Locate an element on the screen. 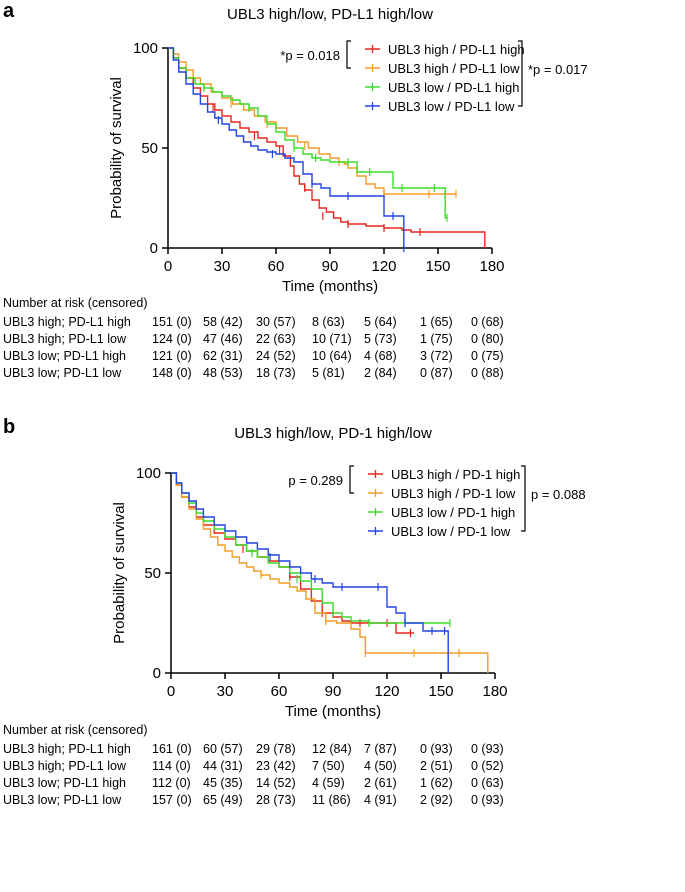 This screenshot has height=892, width=685. risk-cell: 5 (73) is located at coordinates (380, 339).